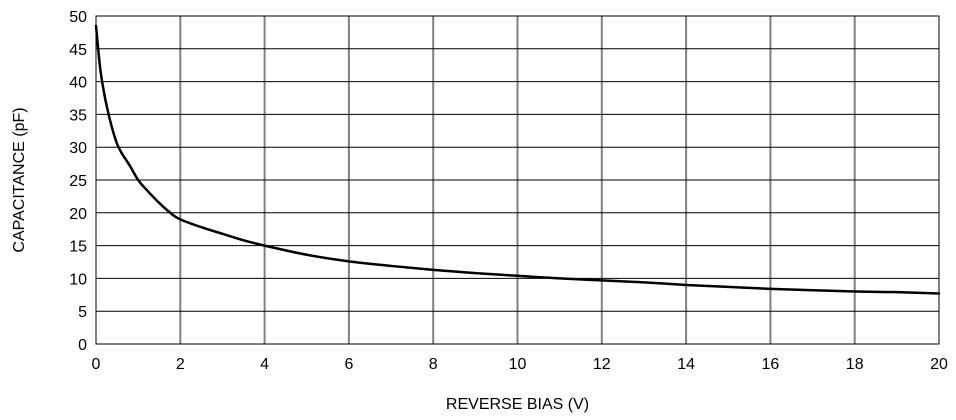  What do you see at coordinates (517, 404) in the screenshot?
I see `x-axis-label: REVERSE BIAS (V)` at bounding box center [517, 404].